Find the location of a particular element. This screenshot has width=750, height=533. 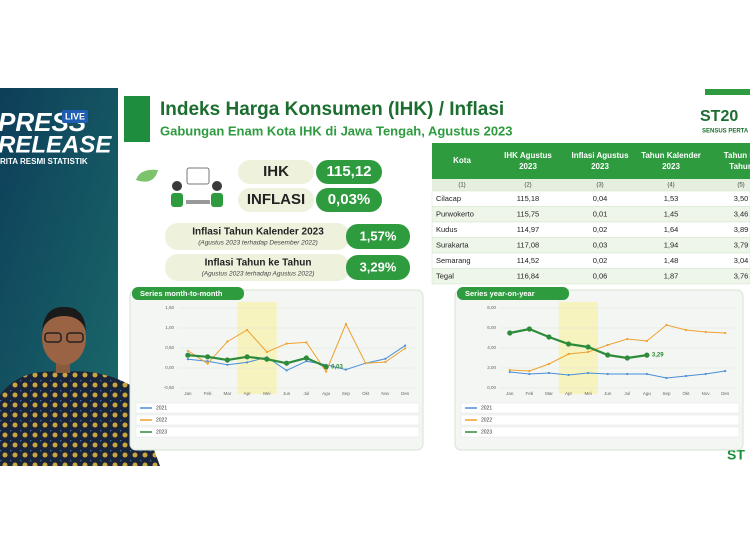

x-tick-label: Sep is located at coordinates (346, 393).